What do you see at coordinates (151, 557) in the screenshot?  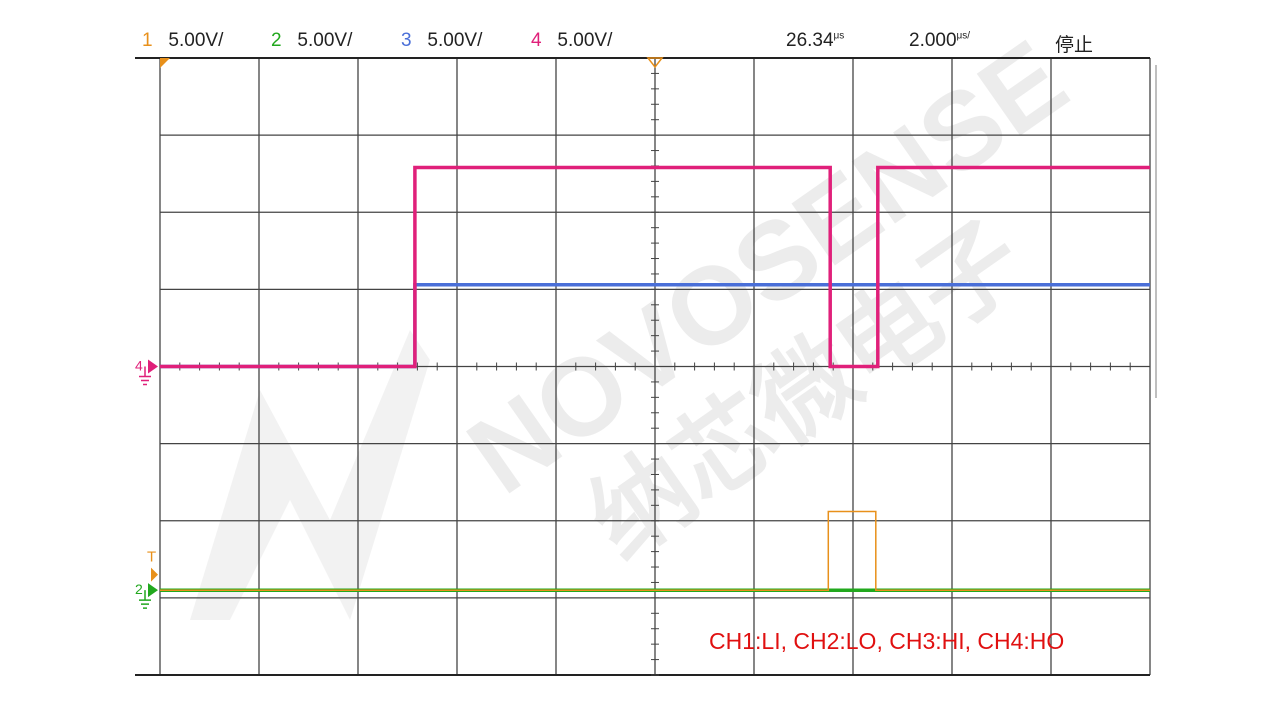 I see `trigger-level-label: T` at bounding box center [151, 557].